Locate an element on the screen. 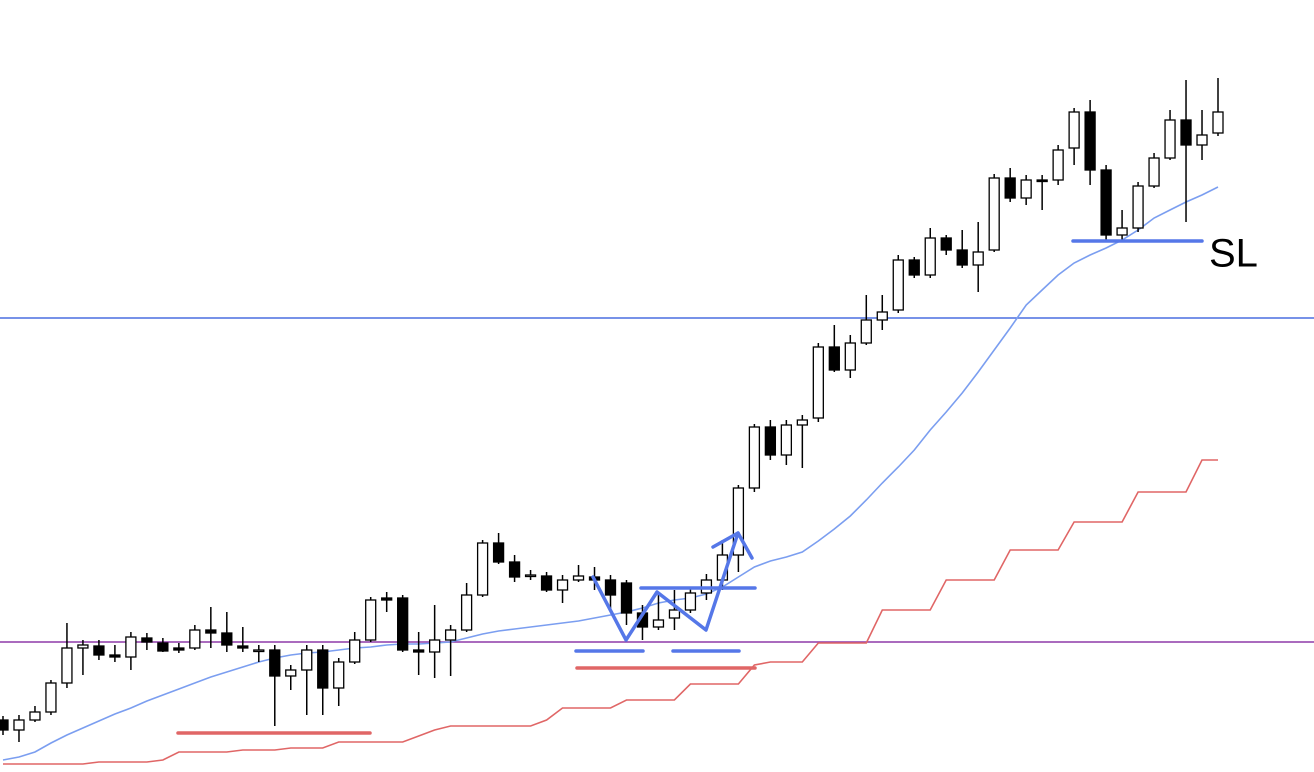 The height and width of the screenshot is (772, 1314). stop-loss-label: SL is located at coordinates (1233, 254).